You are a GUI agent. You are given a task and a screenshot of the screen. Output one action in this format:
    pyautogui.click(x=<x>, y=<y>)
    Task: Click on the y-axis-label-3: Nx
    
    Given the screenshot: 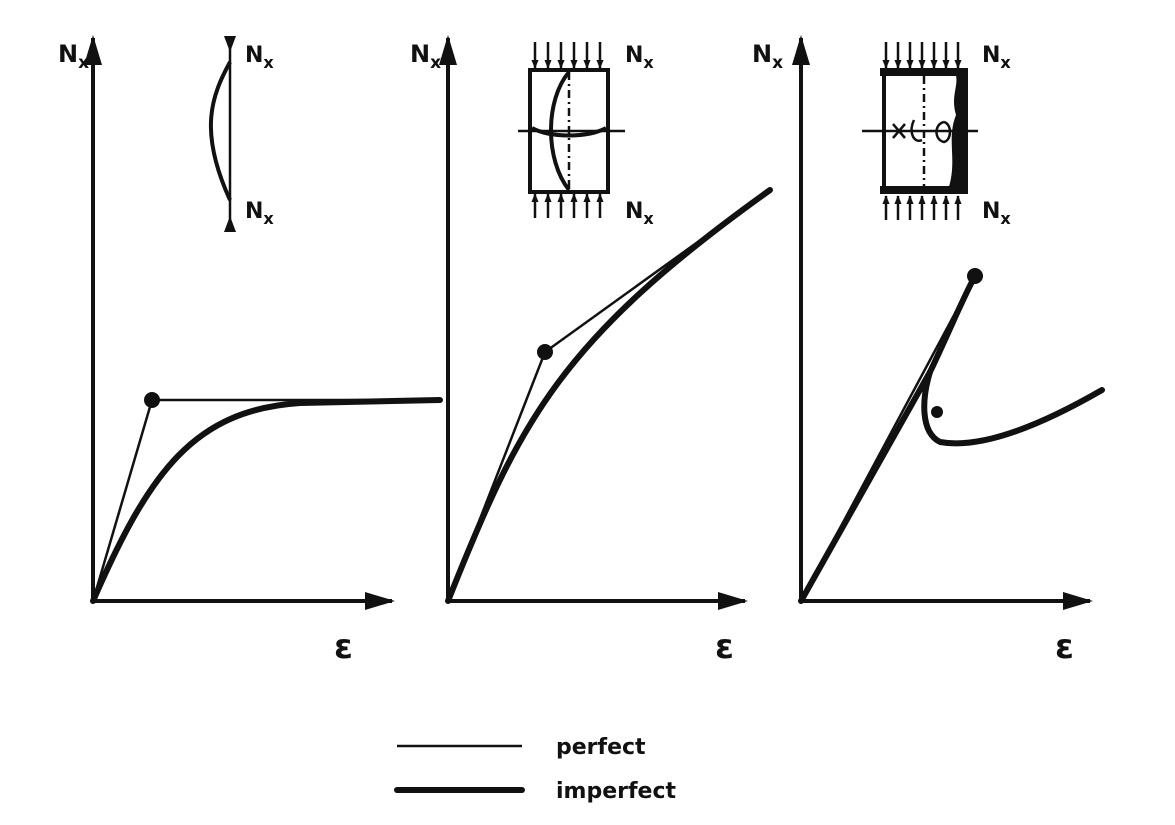 What is the action you would take?
    pyautogui.click(x=767, y=56)
    